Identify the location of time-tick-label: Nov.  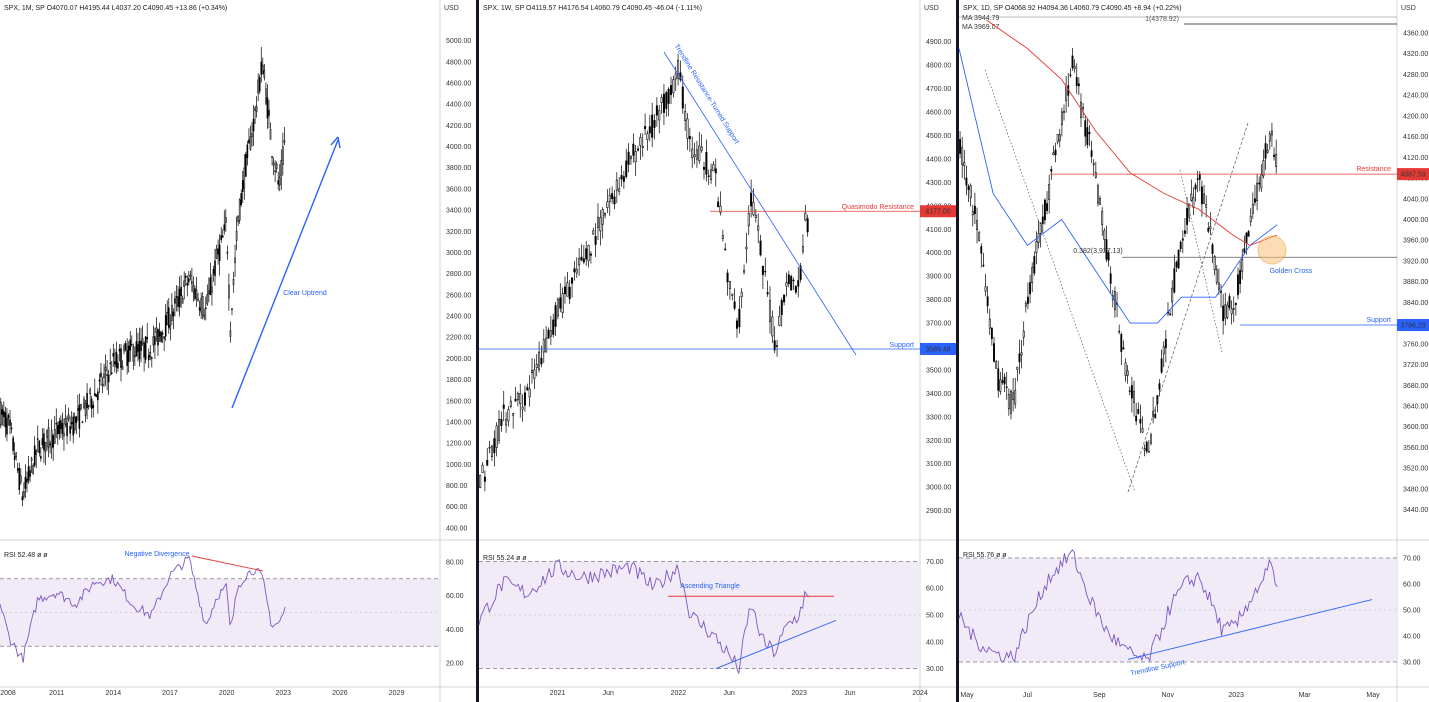
(1168, 695).